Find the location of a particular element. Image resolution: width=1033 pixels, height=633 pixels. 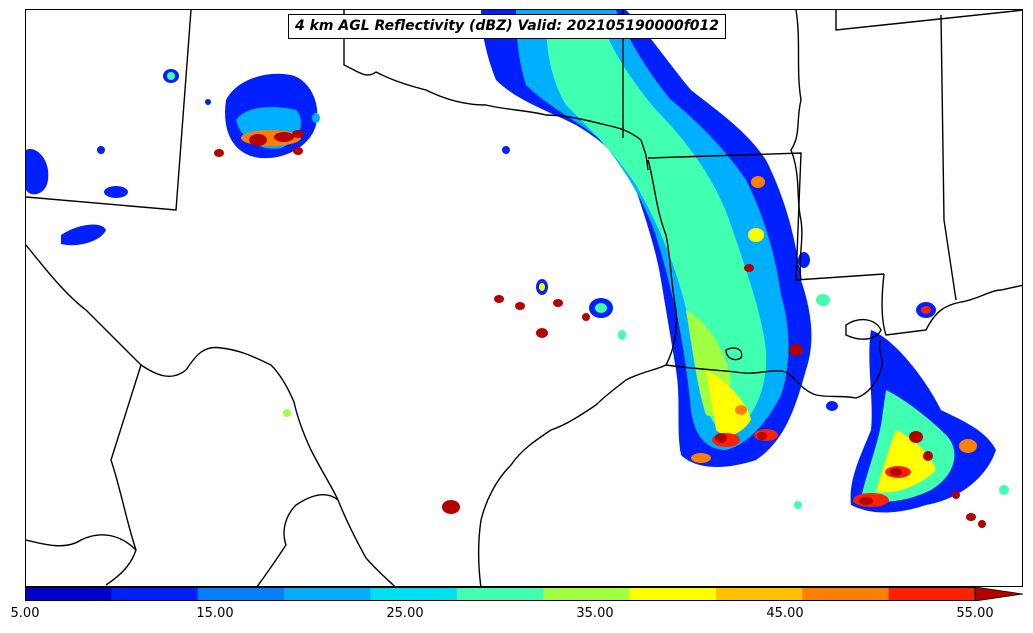

colorbar is located at coordinates (524, 594).